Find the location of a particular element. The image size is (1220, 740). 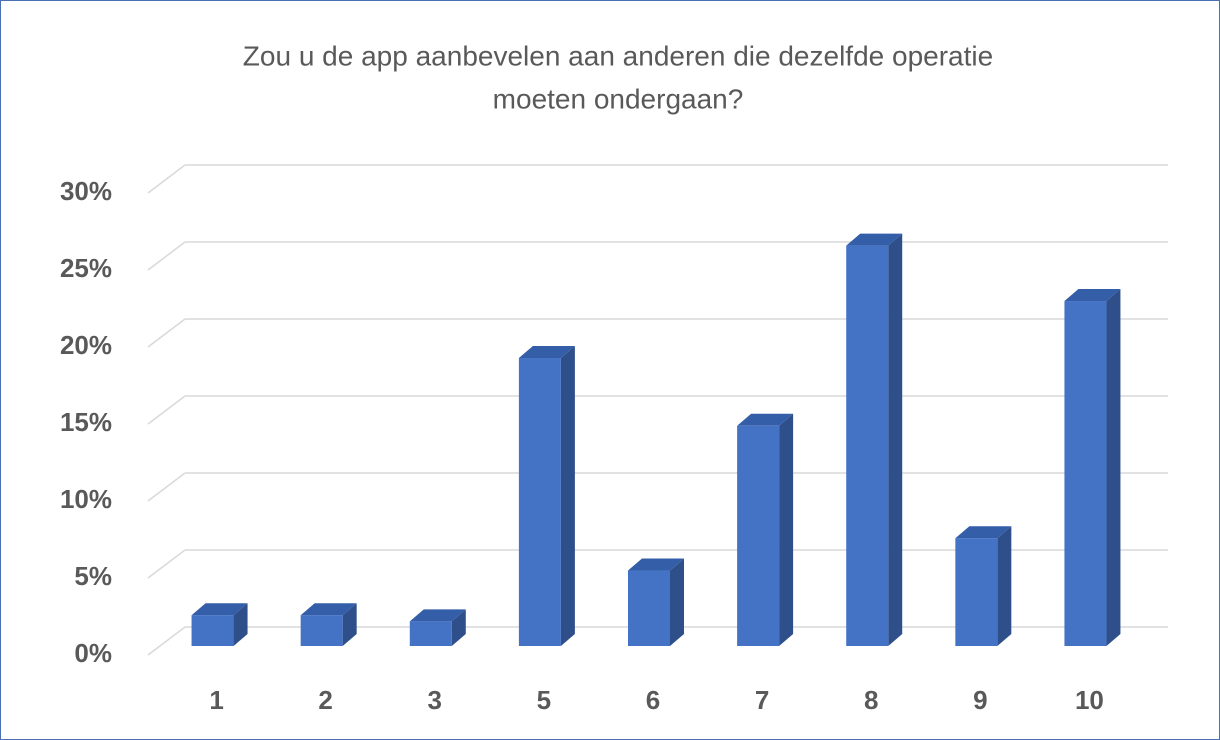

x-tick-label: 5 is located at coordinates (544, 700).